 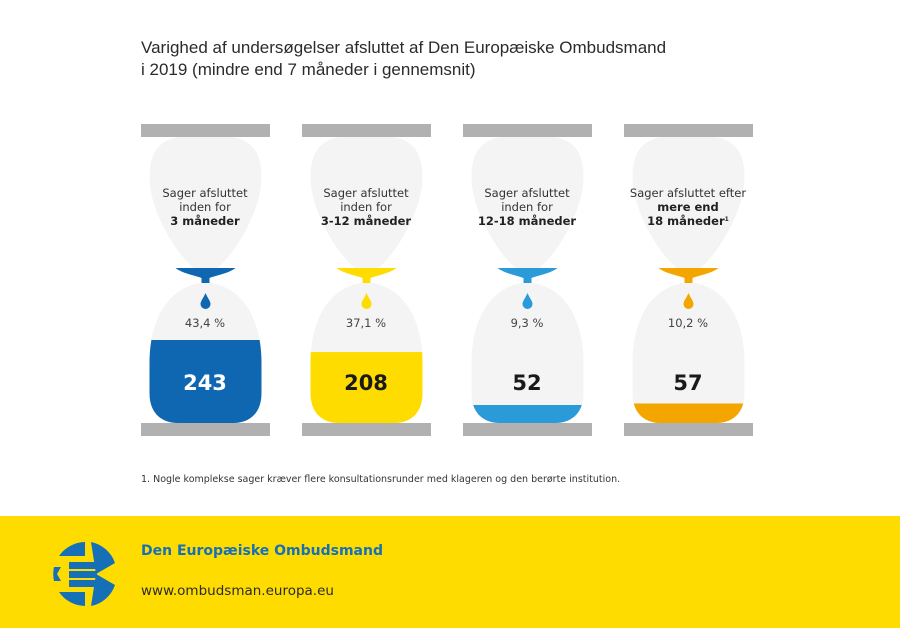 I want to click on hourglass-label: Sager afsluttet inden for 3 måneder, so click(x=205, y=207).